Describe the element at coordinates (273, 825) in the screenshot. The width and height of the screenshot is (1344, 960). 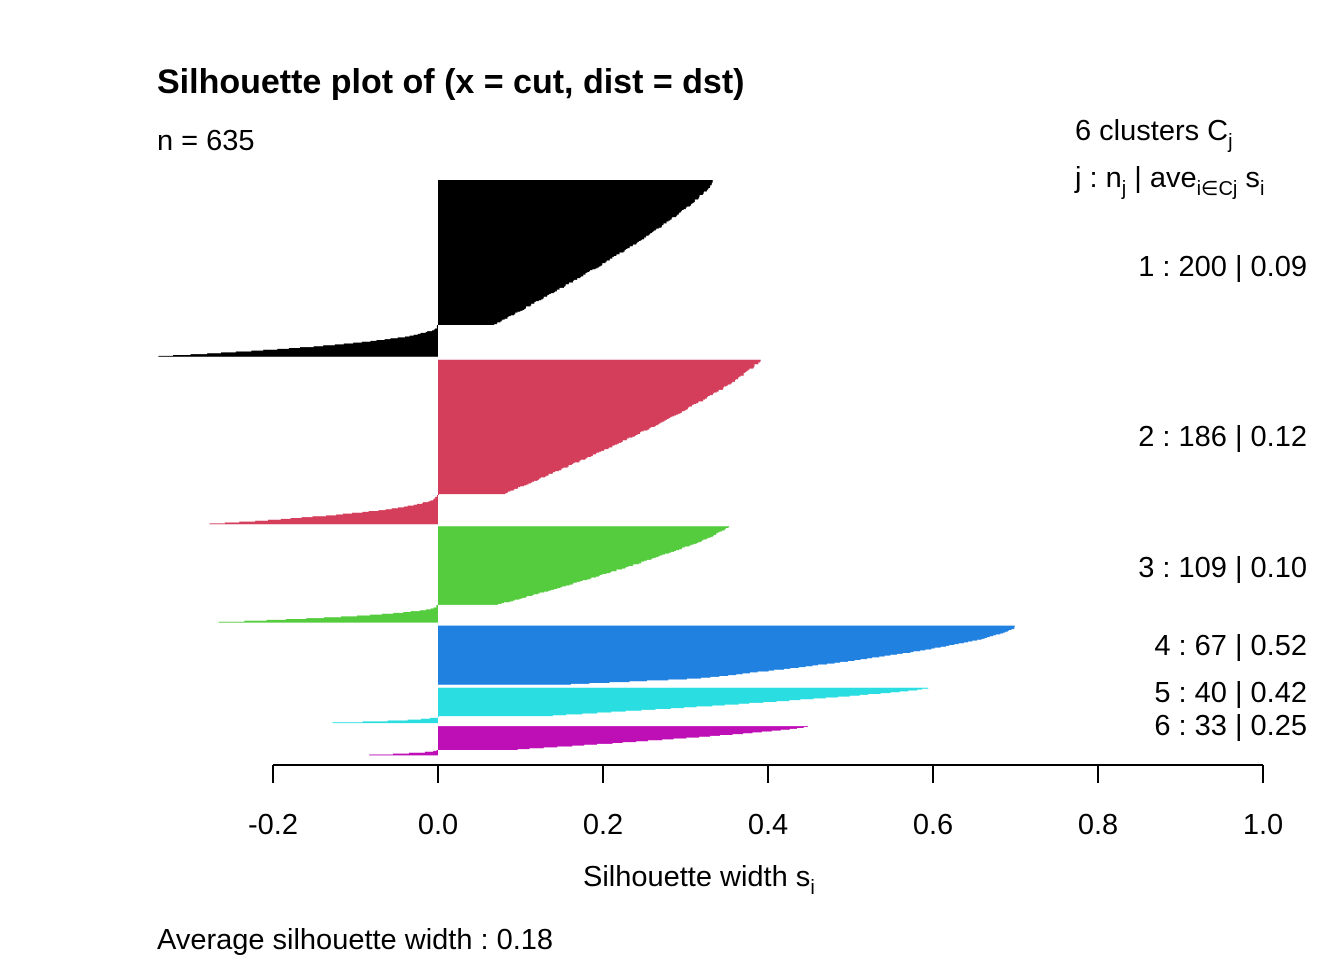
I see `x-tick-label: -0.2` at that location.